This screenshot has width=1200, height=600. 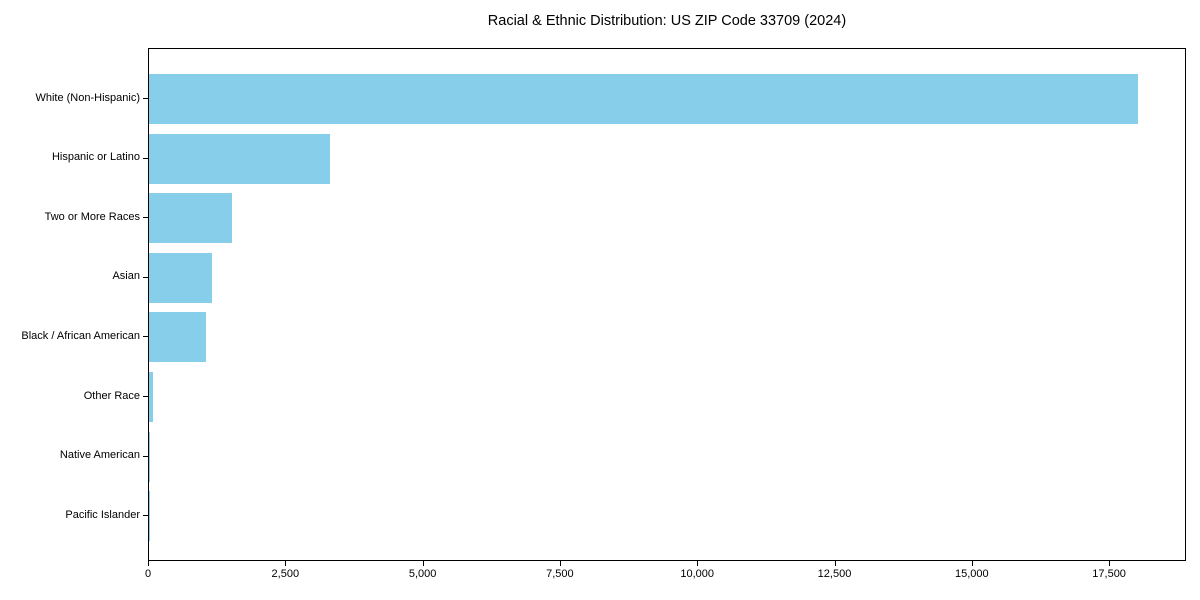 I want to click on y-tick-label: Native American, so click(x=99, y=455).